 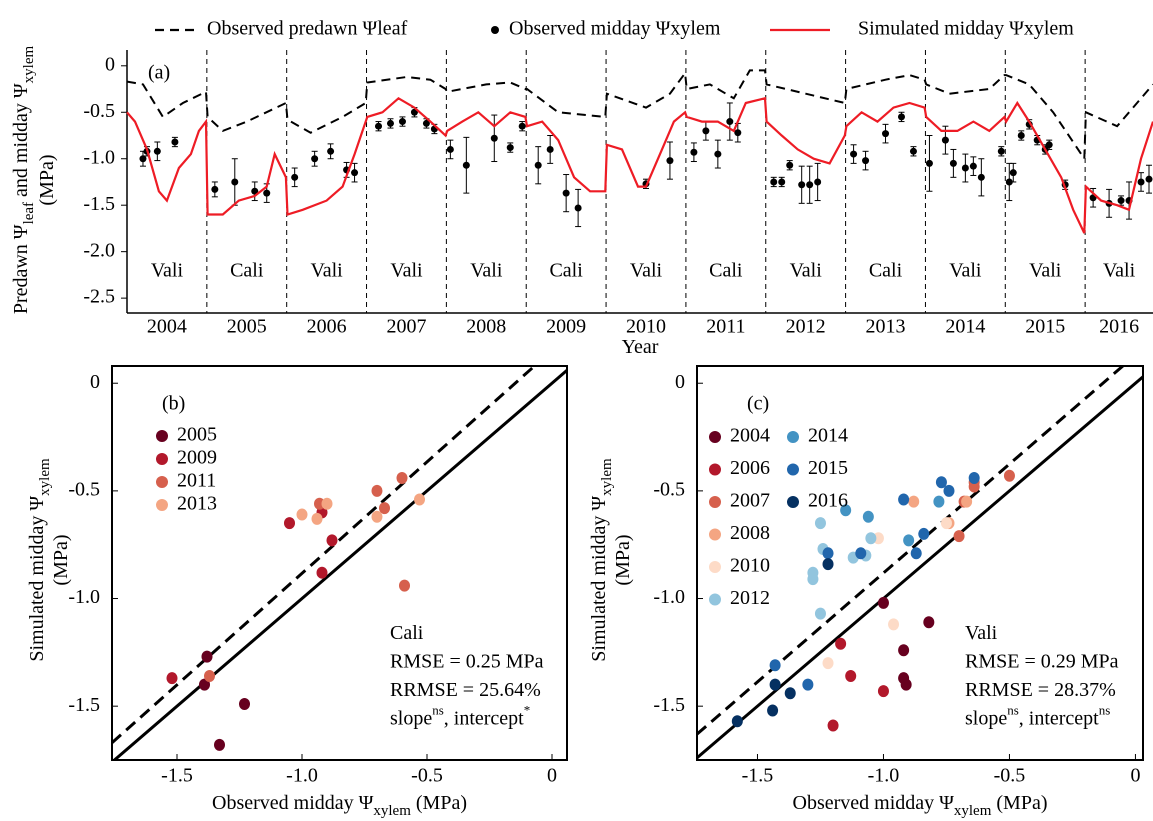 I want to click on annotation: slopens, intercept*, so click(x=460, y=716).